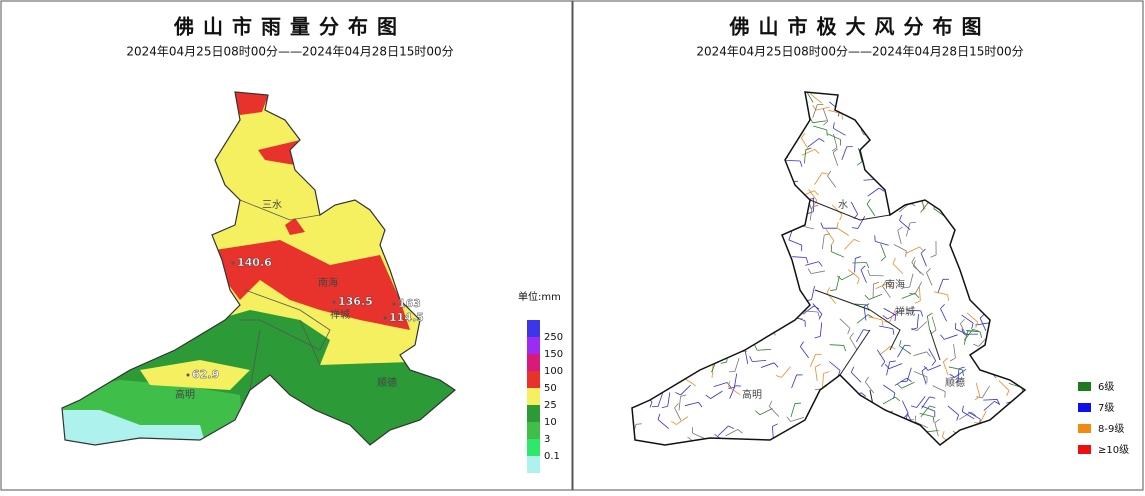  Describe the element at coordinates (553, 337) in the screenshot. I see `legend-label: 250` at that location.